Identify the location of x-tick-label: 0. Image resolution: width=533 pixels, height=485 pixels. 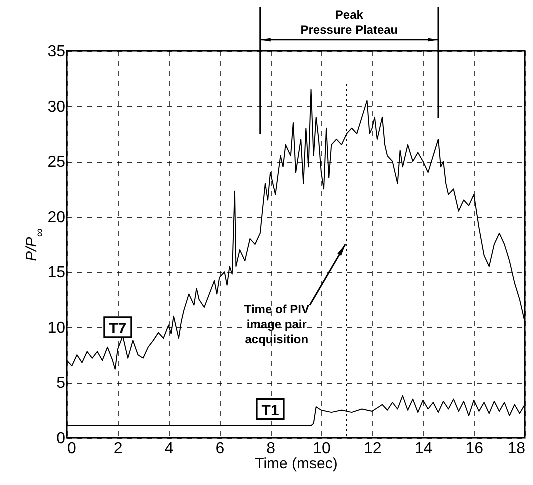
(72, 449).